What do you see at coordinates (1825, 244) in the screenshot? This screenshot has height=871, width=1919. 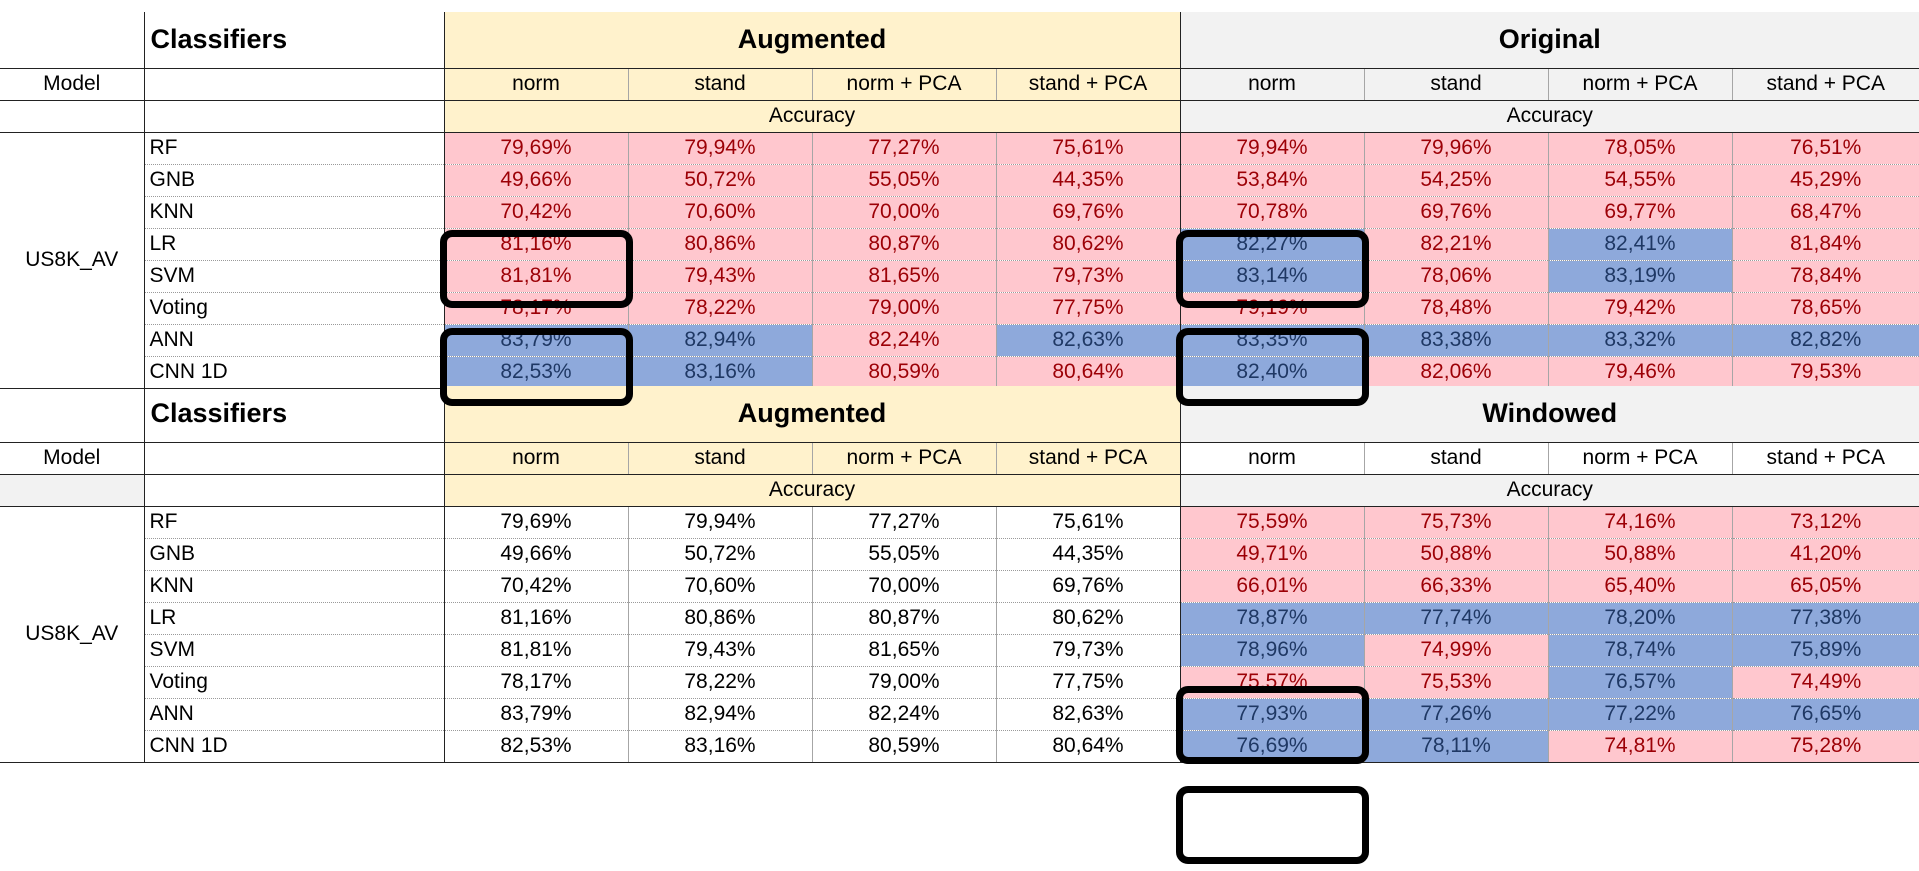 I see `accuracy-cell: 81,84%` at bounding box center [1825, 244].